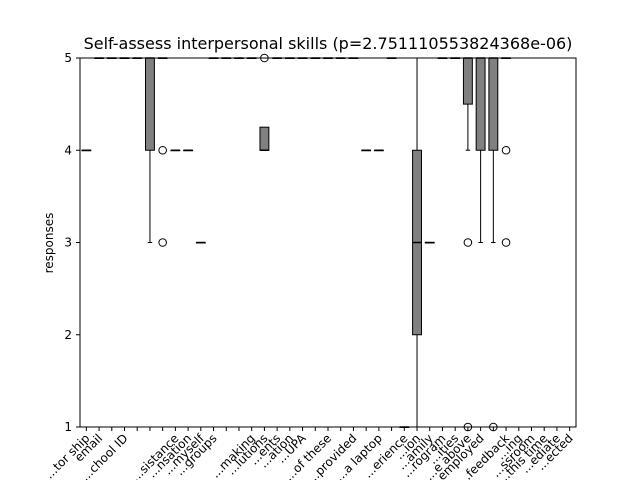 The width and height of the screenshot is (640, 480). I want to click on y-tick-label: 1, so click(68, 427).